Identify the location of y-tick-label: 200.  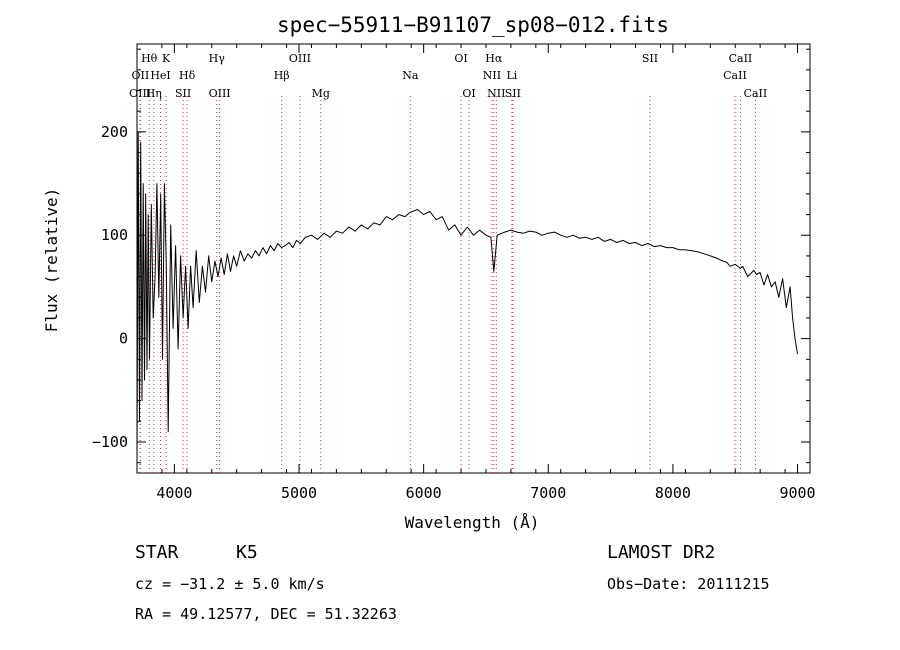
(114, 132).